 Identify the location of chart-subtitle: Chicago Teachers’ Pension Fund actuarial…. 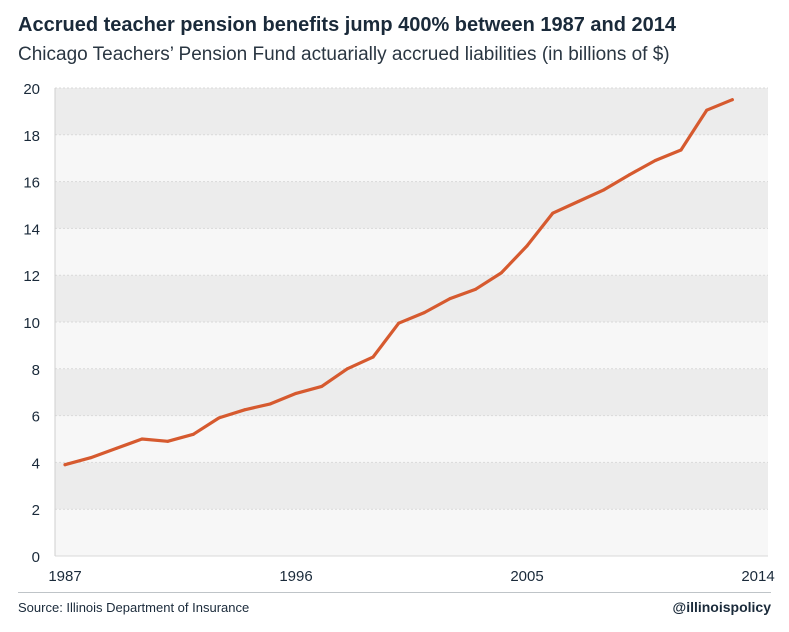
(344, 54).